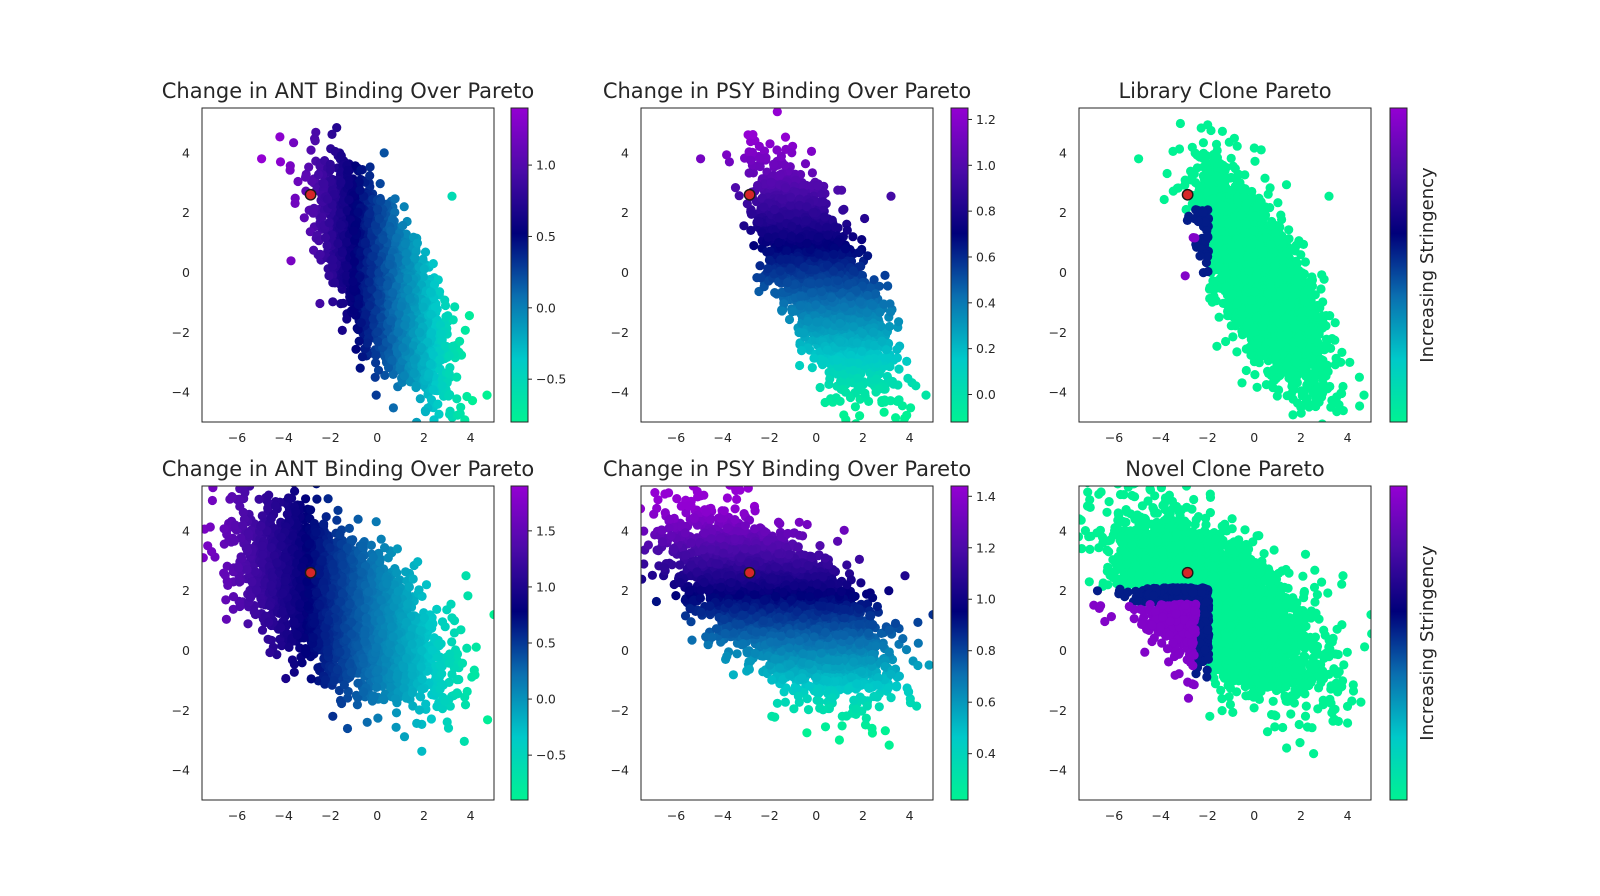  What do you see at coordinates (471, 437) in the screenshot?
I see `x-tick-label: 4` at bounding box center [471, 437].